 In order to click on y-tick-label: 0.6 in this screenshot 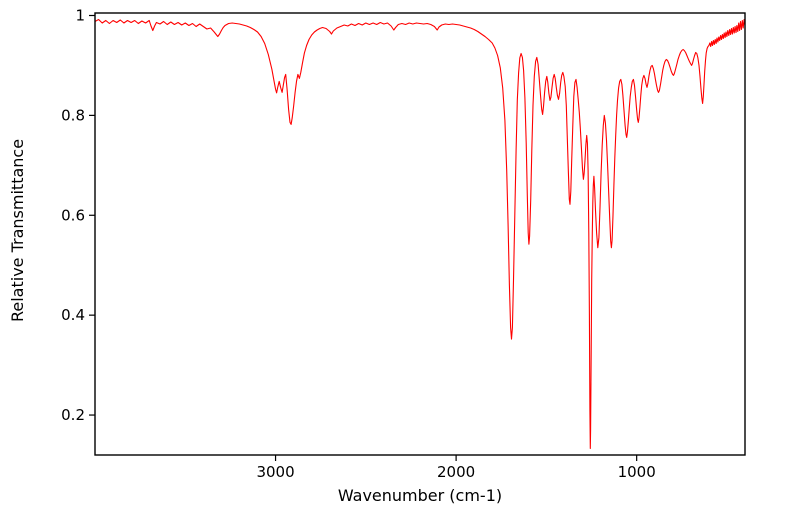, I will do `click(73, 215)`.